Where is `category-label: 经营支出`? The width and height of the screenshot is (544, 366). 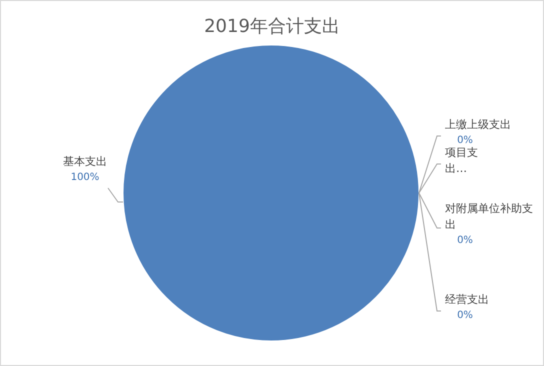
category-label: 经营支出 is located at coordinates (467, 299).